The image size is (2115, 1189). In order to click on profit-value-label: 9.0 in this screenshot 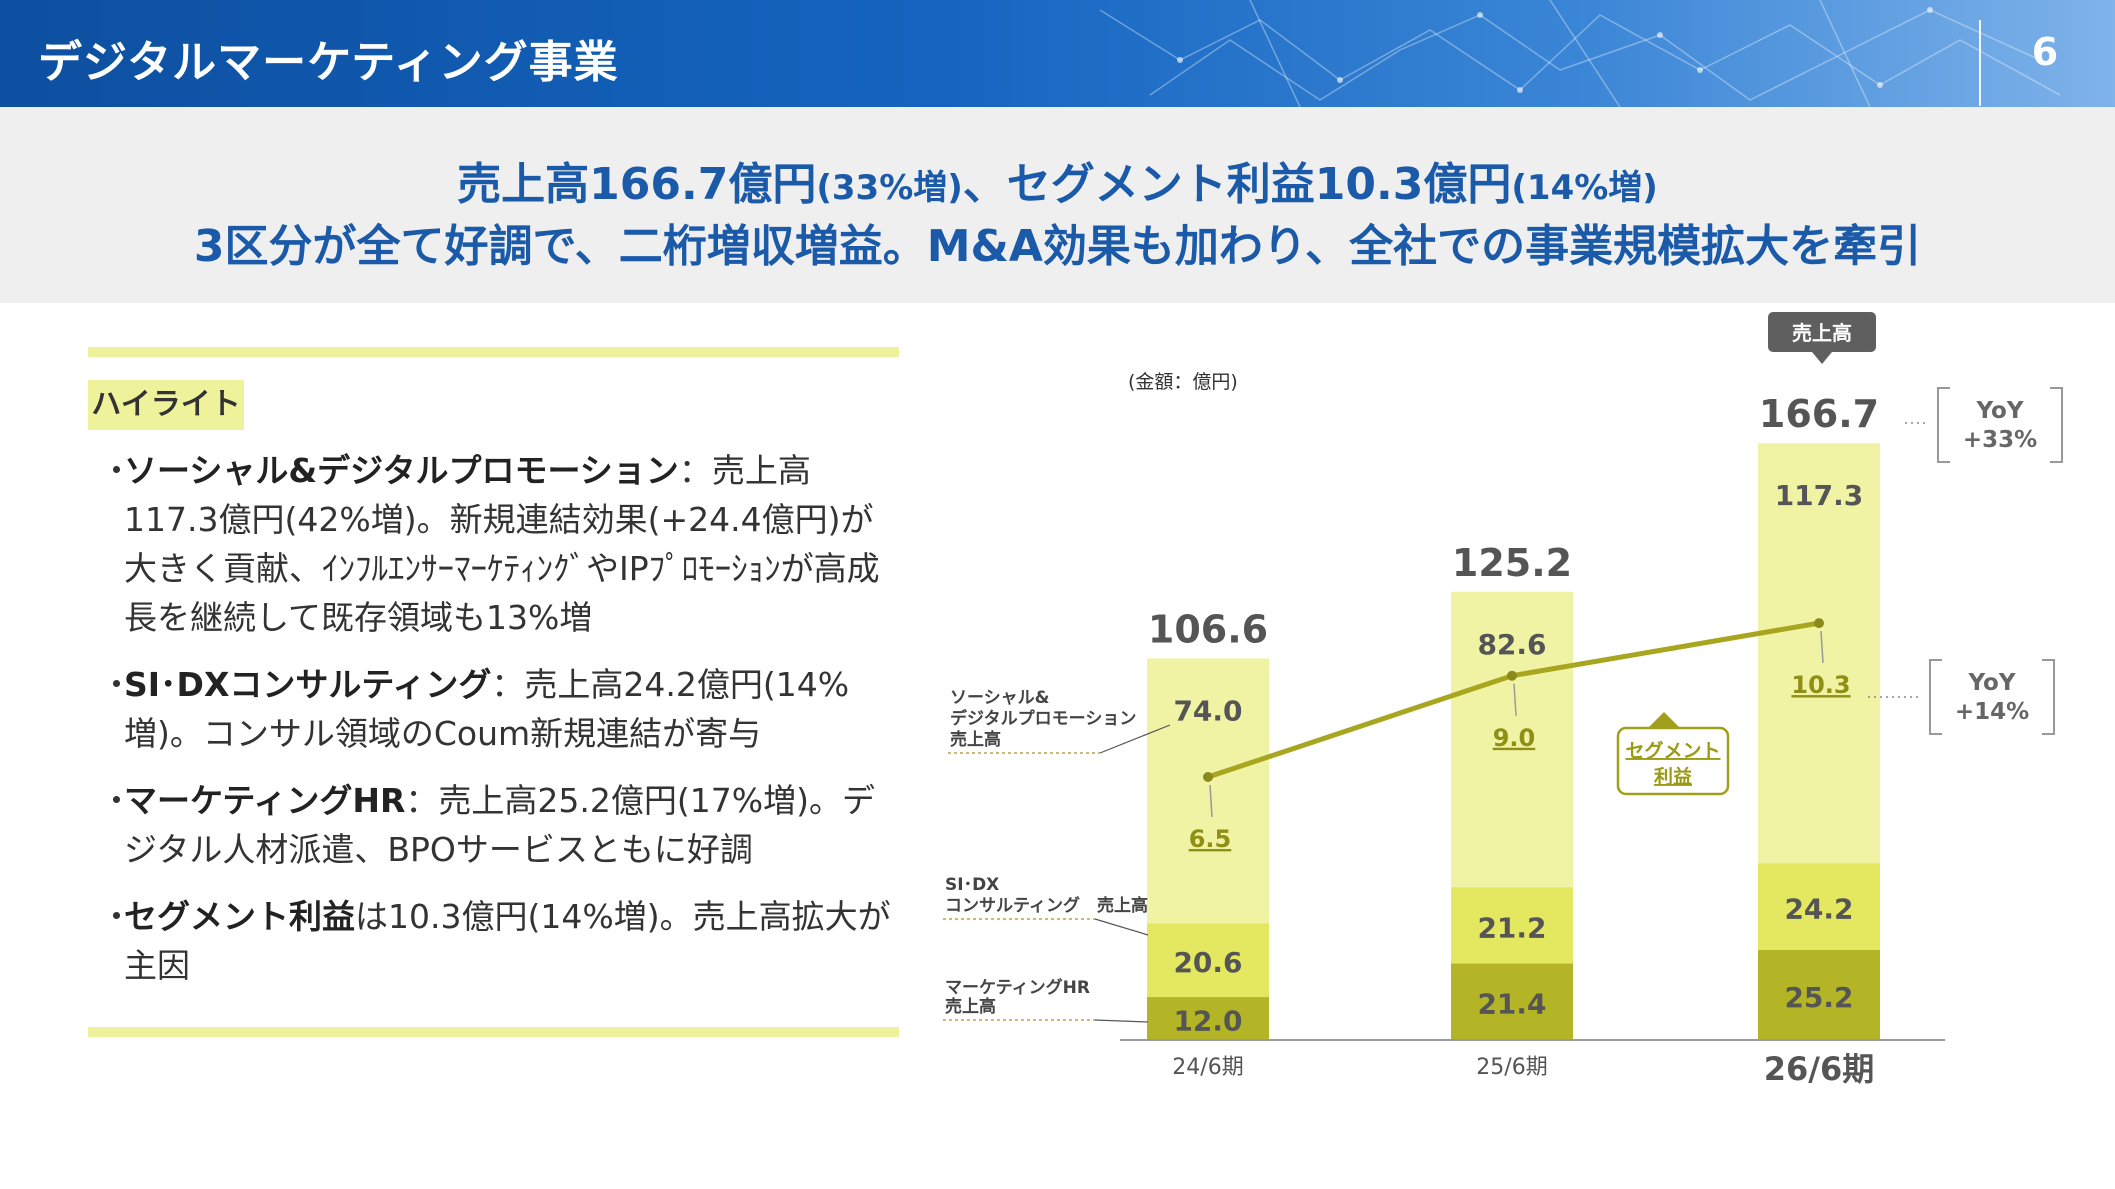, I will do `click(1514, 738)`.